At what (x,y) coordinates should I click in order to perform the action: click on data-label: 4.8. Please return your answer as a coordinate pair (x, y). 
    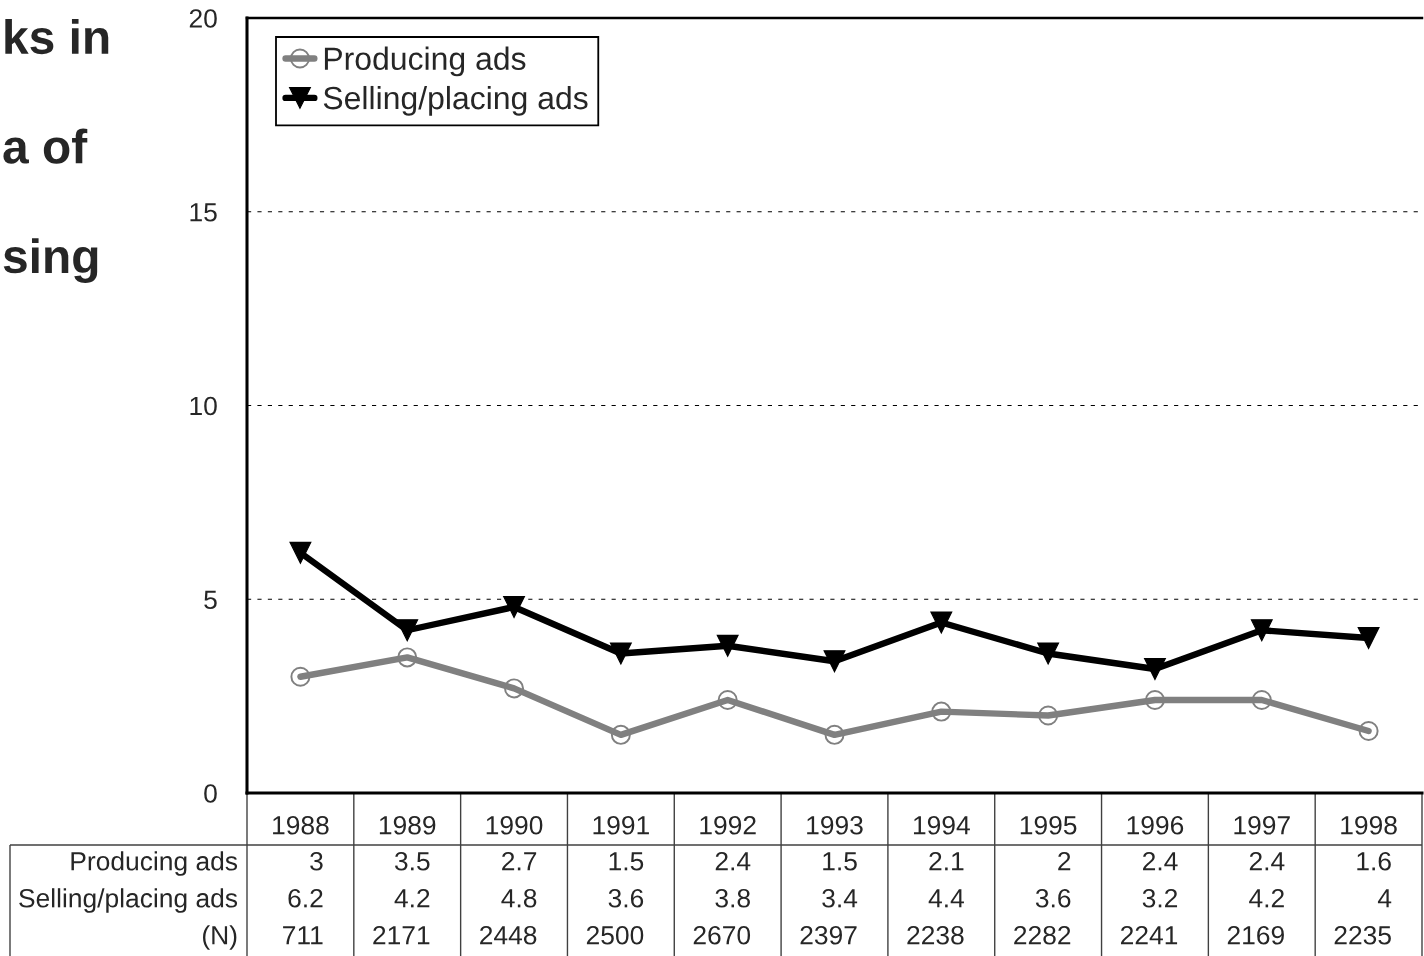
    Looking at the image, I should click on (519, 898).